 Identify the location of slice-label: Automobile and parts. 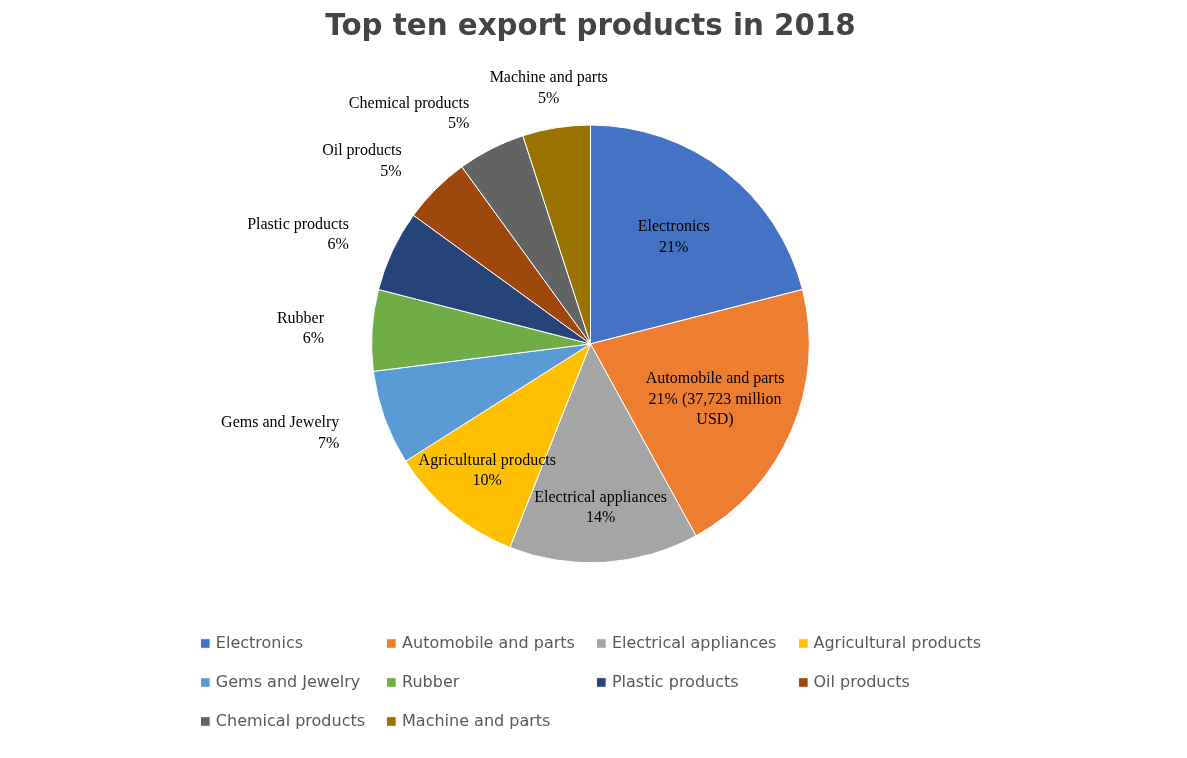
(715, 378).